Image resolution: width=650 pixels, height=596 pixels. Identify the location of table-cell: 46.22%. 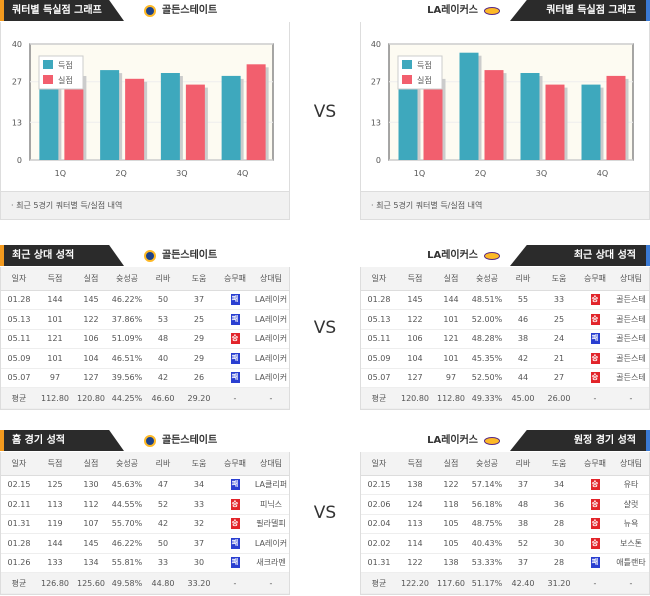
(127, 543).